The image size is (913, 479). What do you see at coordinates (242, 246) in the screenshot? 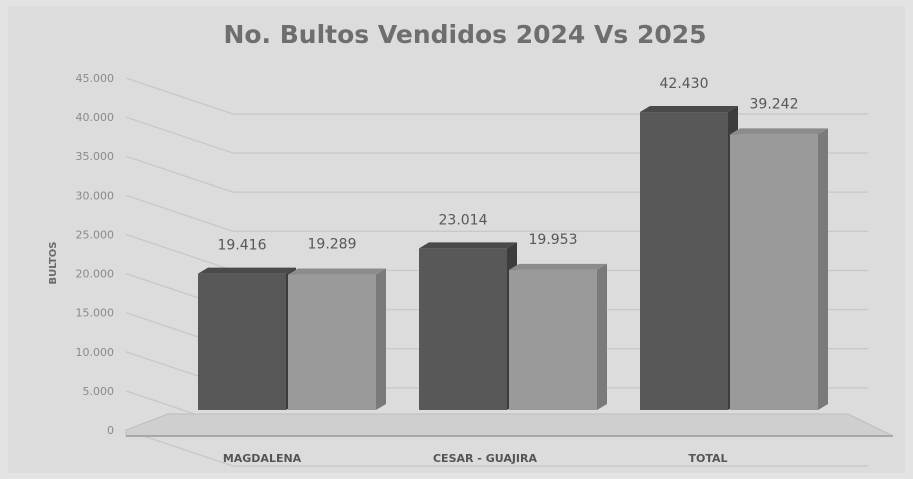
I see `data-label: 19.416` at bounding box center [242, 246].